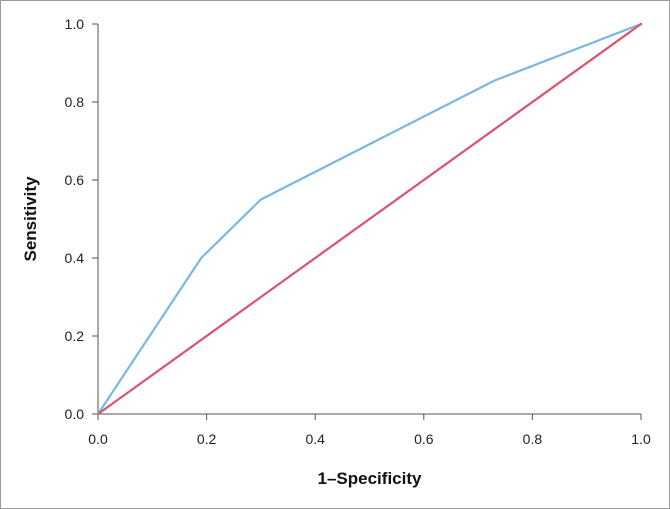 The height and width of the screenshot is (509, 670). I want to click on y-tick-label: 0.0, so click(75, 414).